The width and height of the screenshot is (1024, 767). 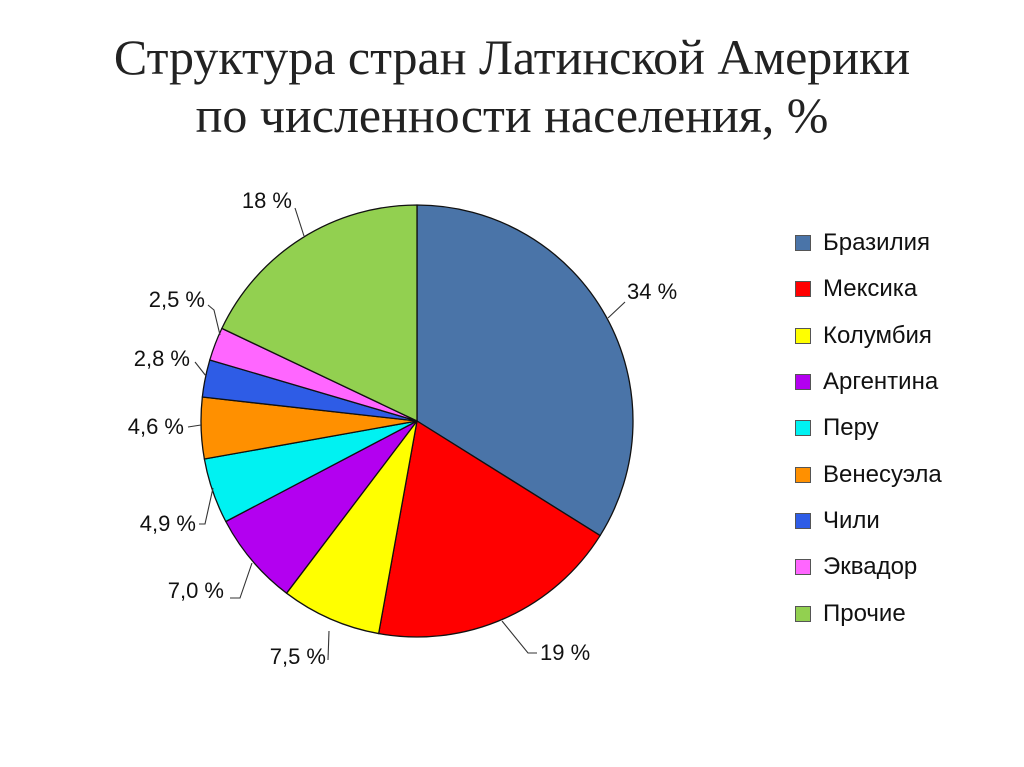 What do you see at coordinates (876, 243) in the screenshot?
I see `legend-label-1: Бразилия` at bounding box center [876, 243].